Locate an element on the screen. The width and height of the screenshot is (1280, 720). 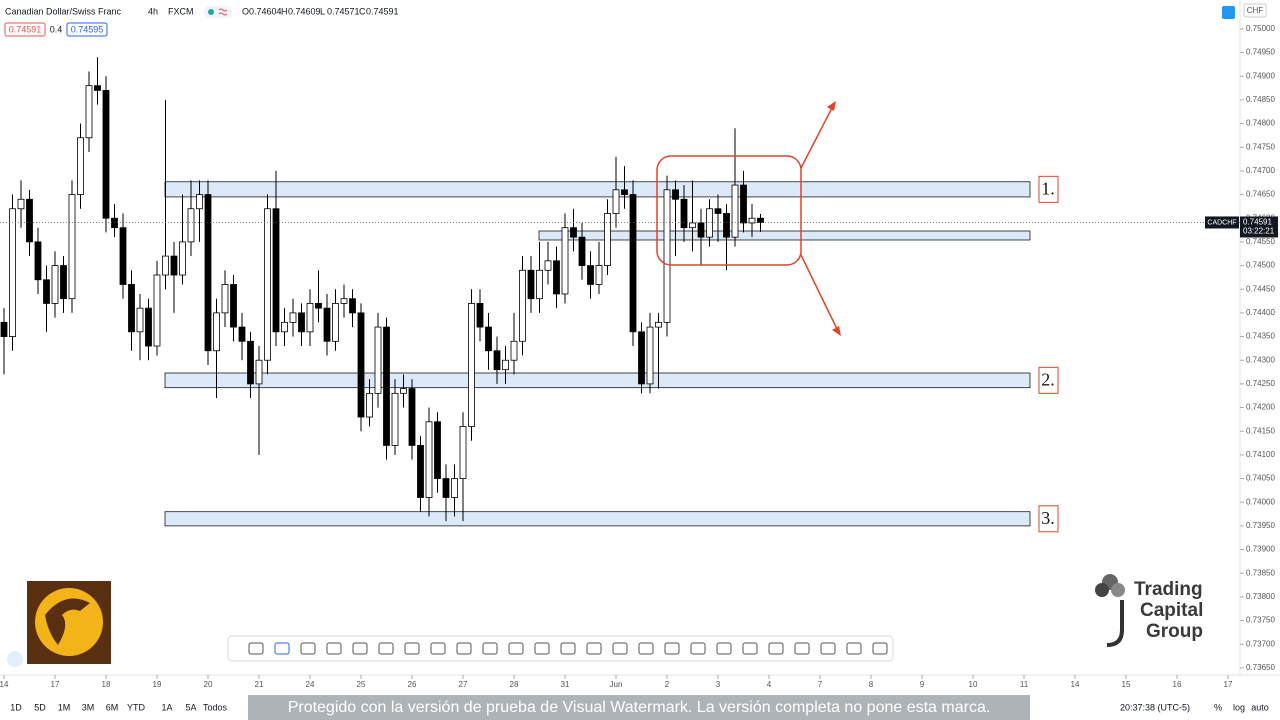
zone-label: 3. is located at coordinates (1048, 518).